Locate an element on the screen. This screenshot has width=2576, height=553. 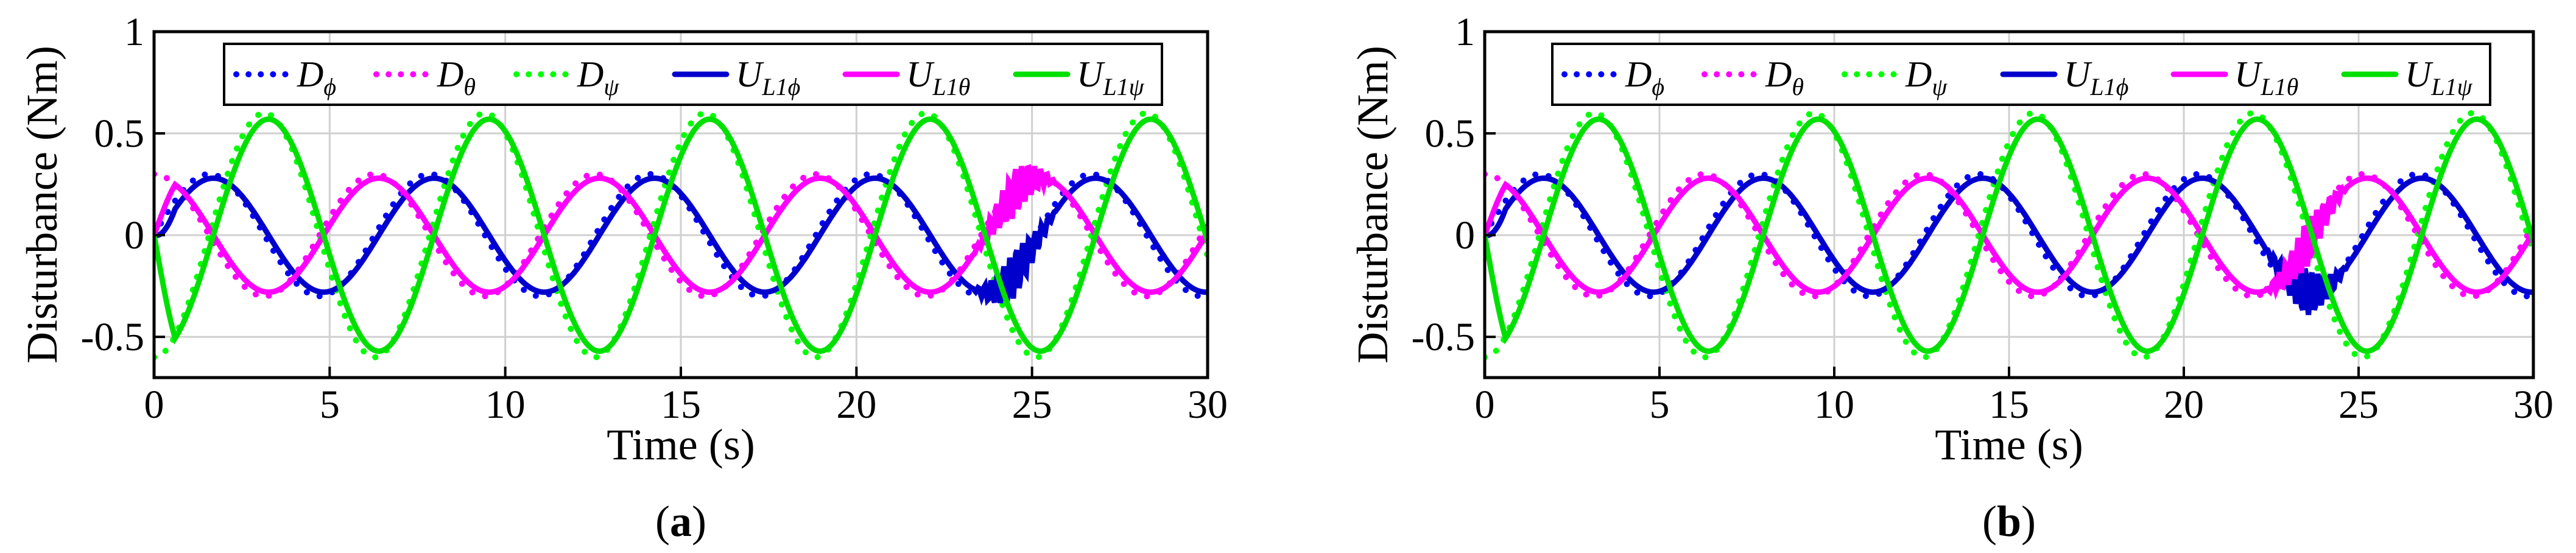
panel-label-letter: a is located at coordinates (681, 521).